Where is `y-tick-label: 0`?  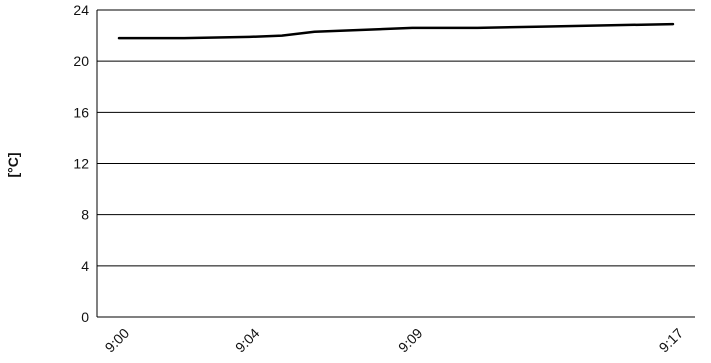 y-tick-label: 0 is located at coordinates (85, 317).